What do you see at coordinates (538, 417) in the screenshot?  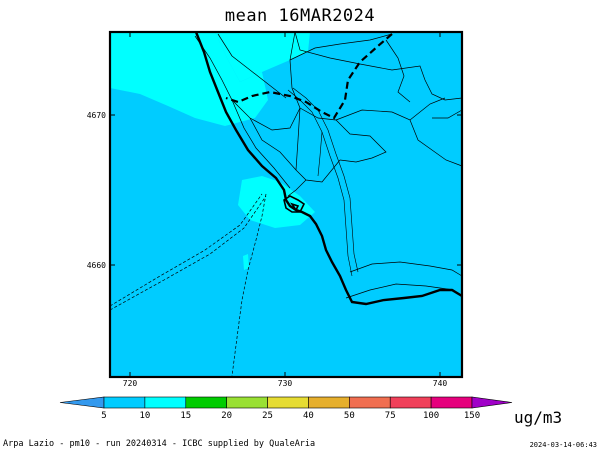 I see `colorbar-unit: ug/m3` at bounding box center [538, 417].